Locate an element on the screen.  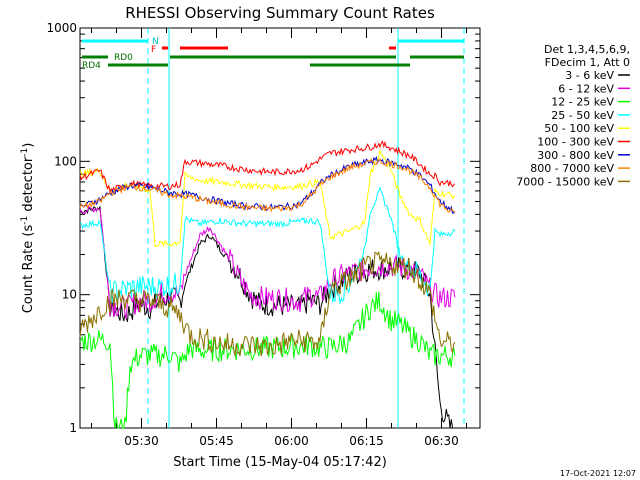
legend-label-50-100-keV: 50 - 100 keV is located at coordinates (579, 128).